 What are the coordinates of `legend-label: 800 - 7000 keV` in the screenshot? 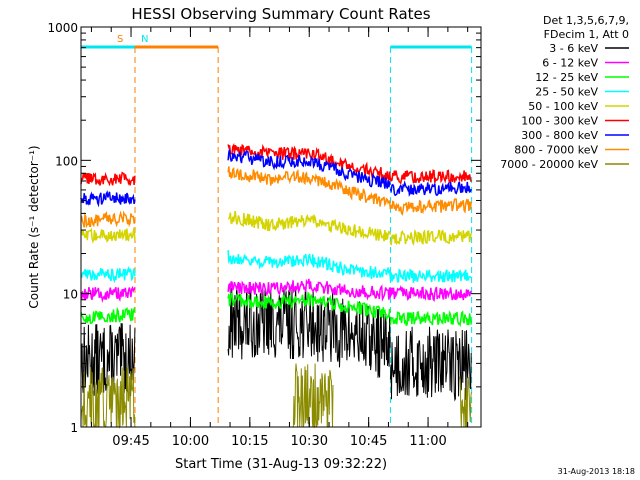 It's located at (556, 150).